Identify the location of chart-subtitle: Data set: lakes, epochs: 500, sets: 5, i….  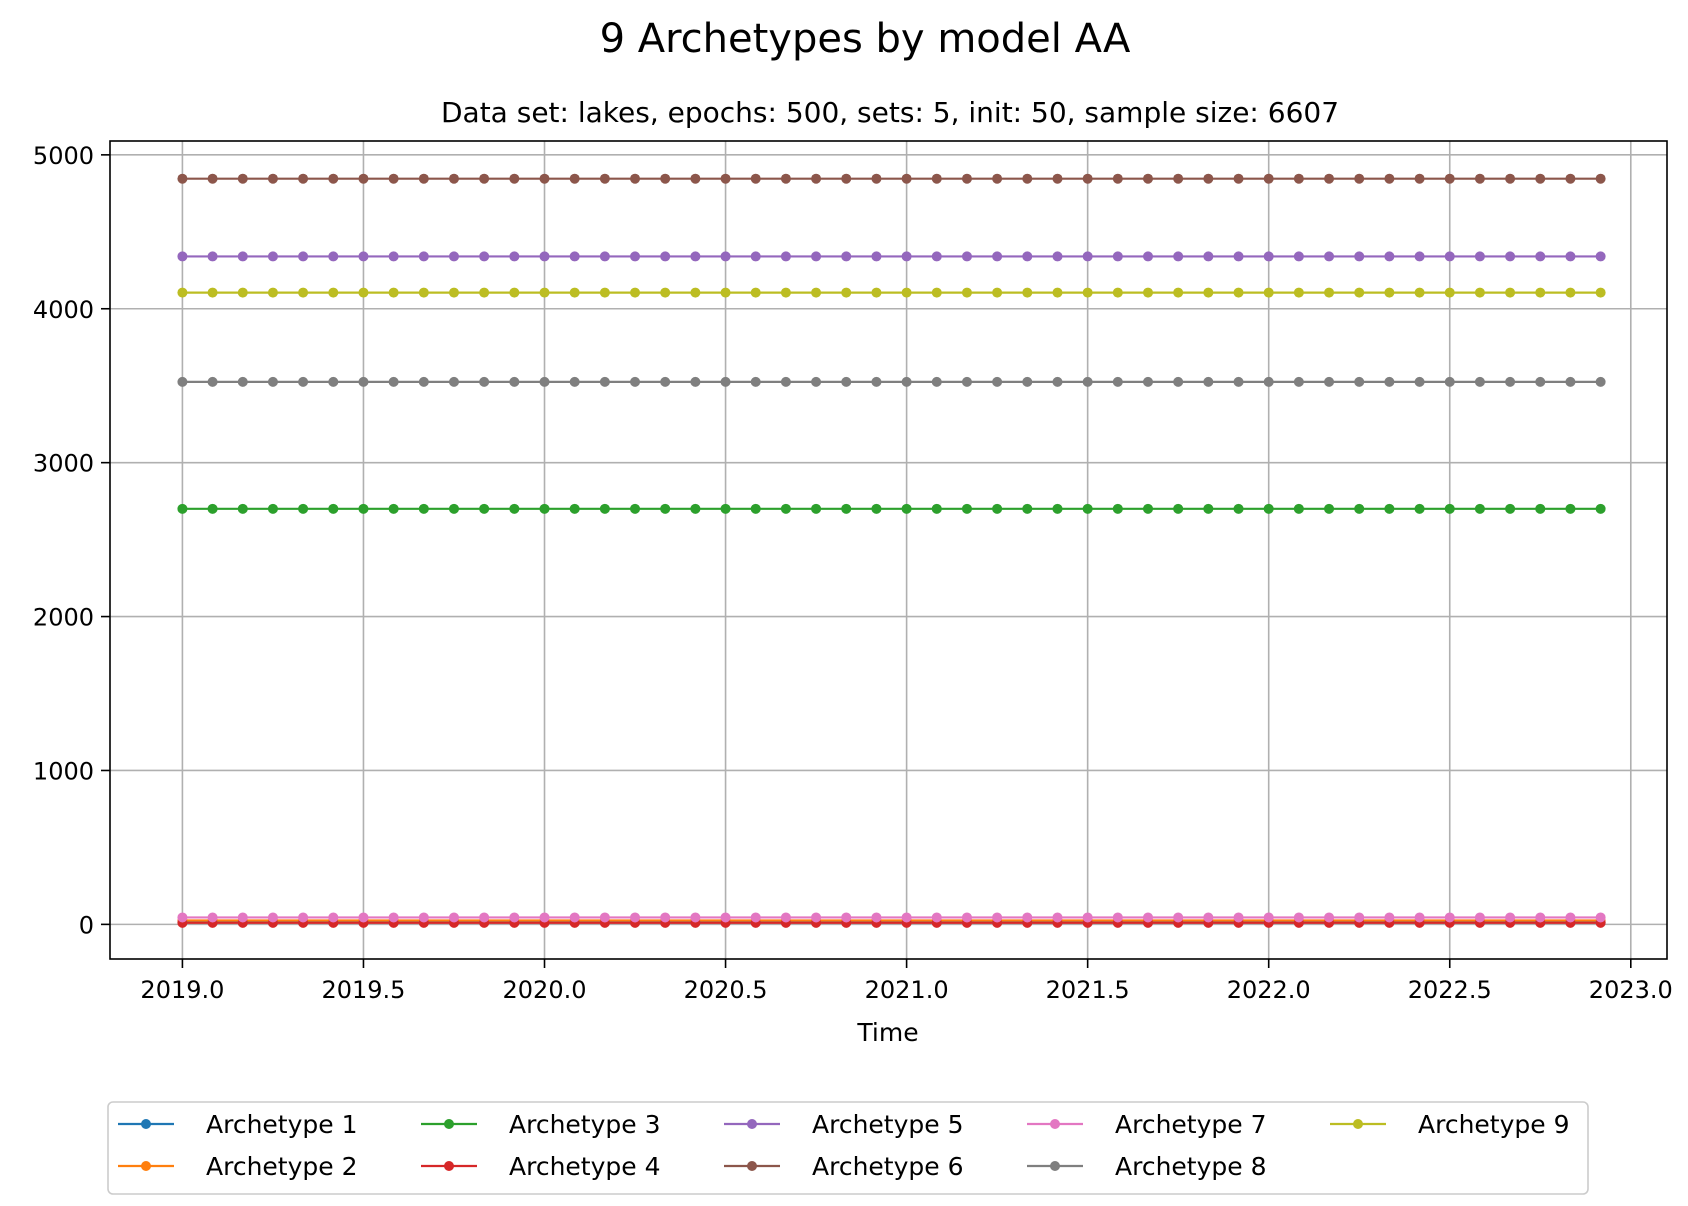
(890, 112).